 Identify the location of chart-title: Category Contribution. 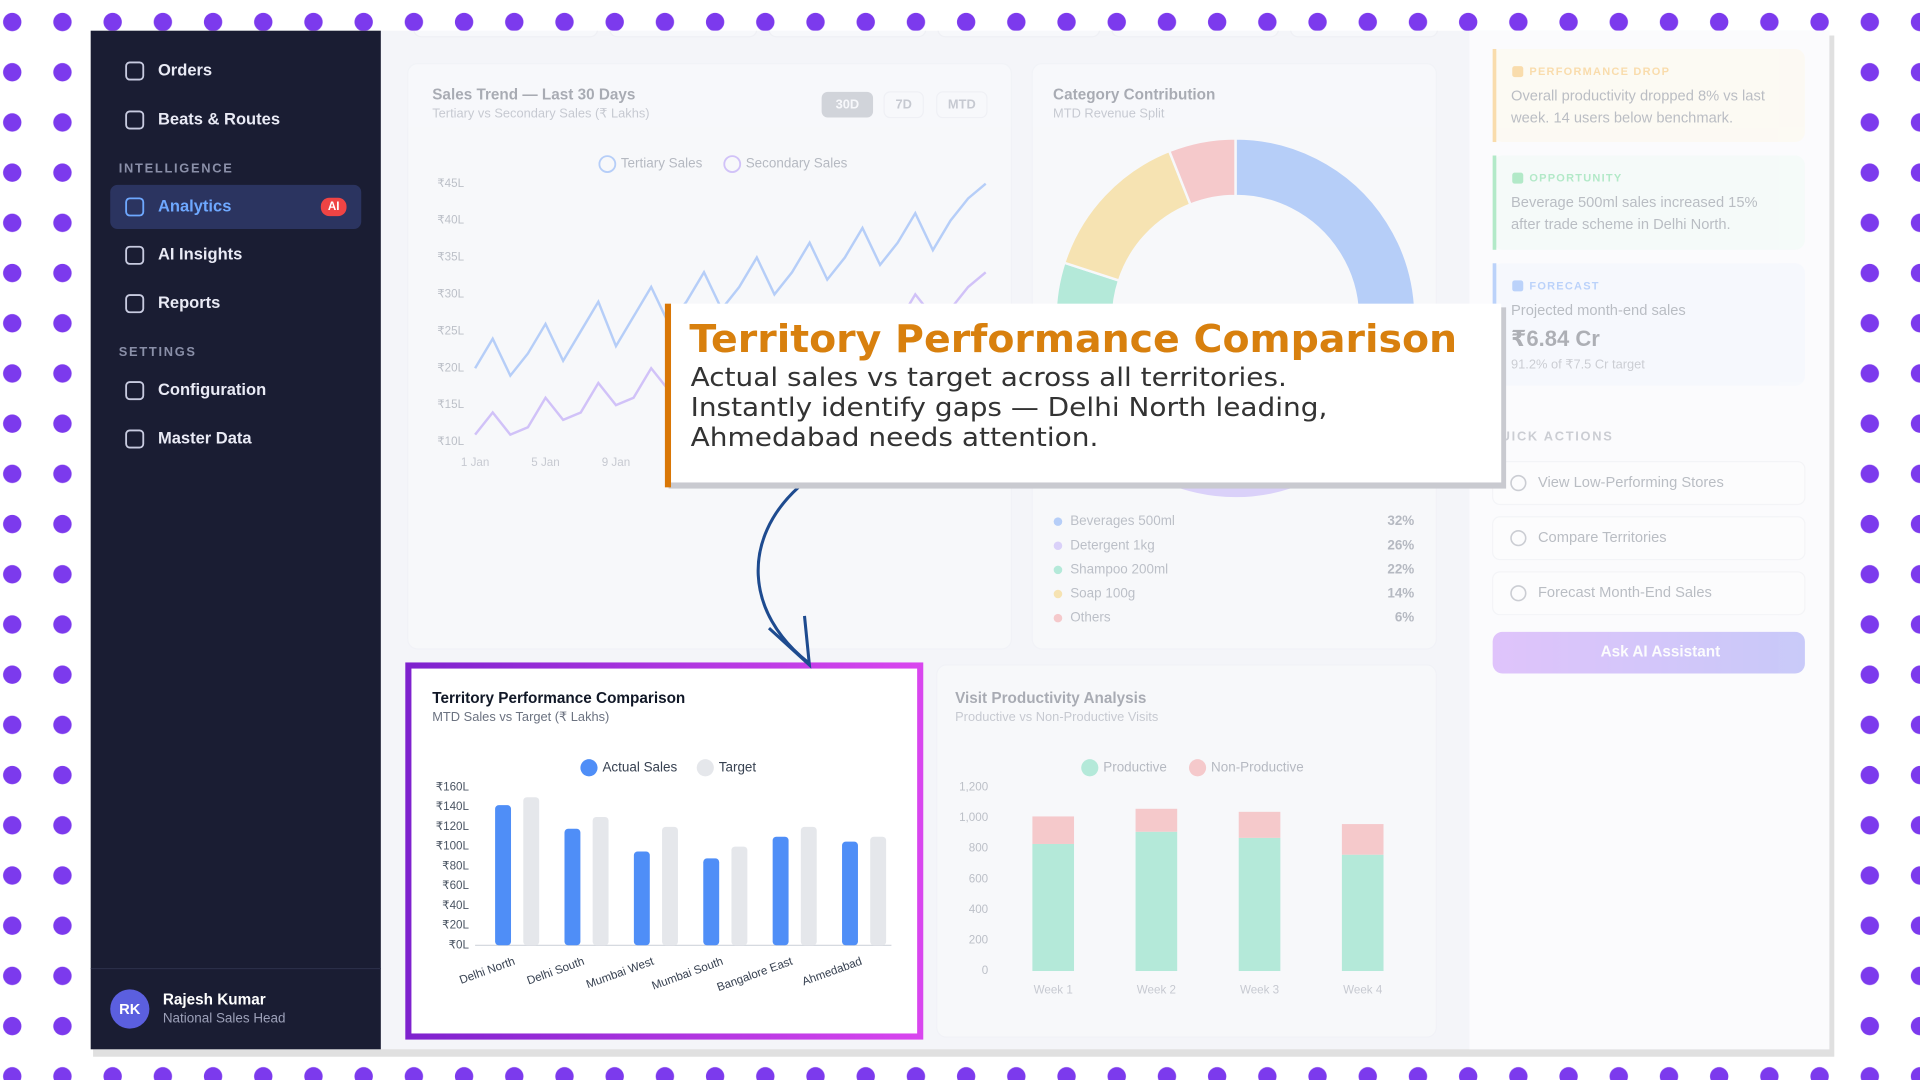
(1134, 95).